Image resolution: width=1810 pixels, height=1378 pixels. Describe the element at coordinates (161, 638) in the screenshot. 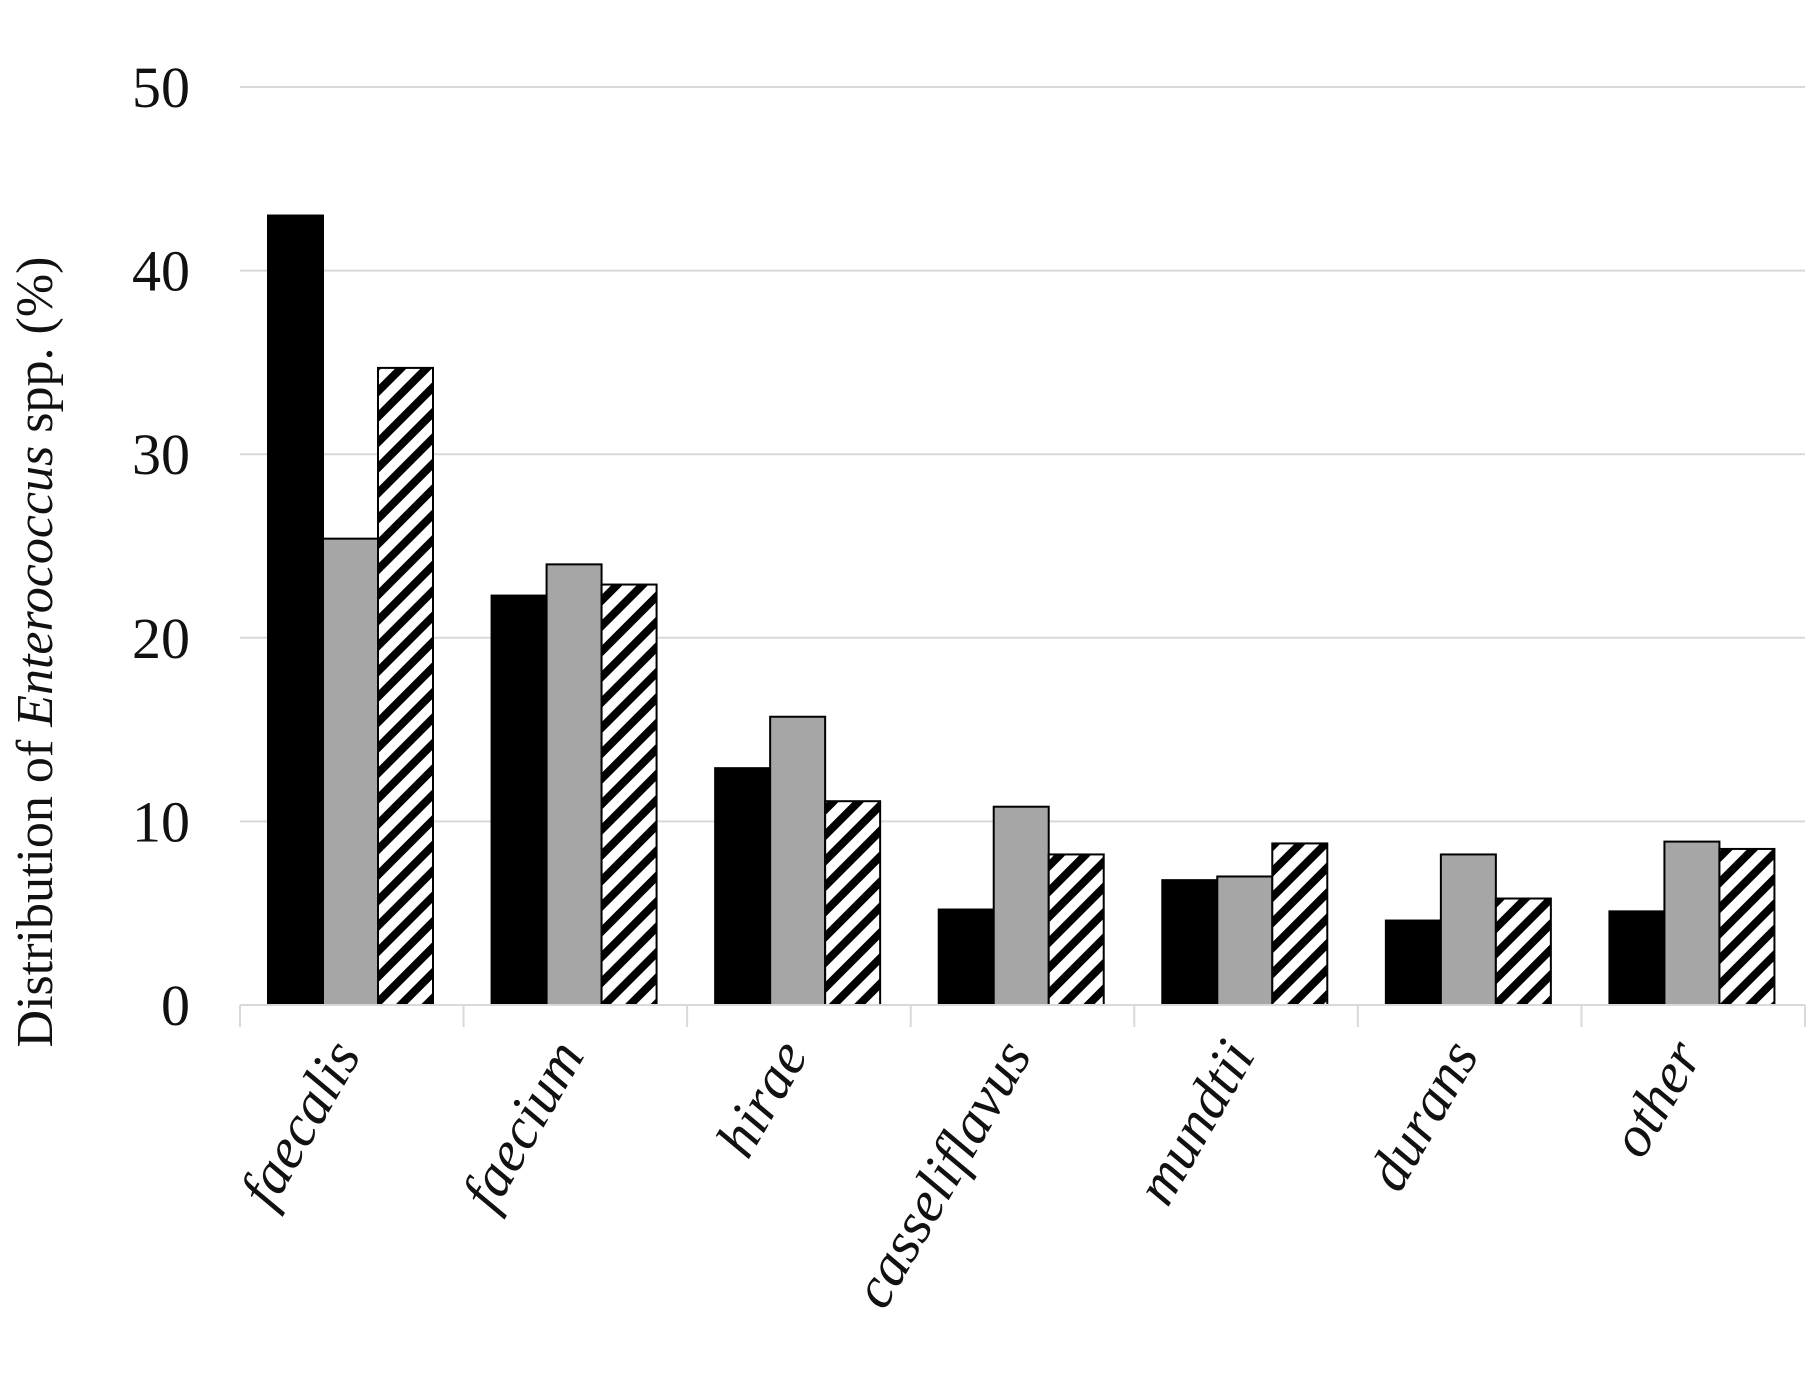

I see `y-tick-label: 20` at that location.